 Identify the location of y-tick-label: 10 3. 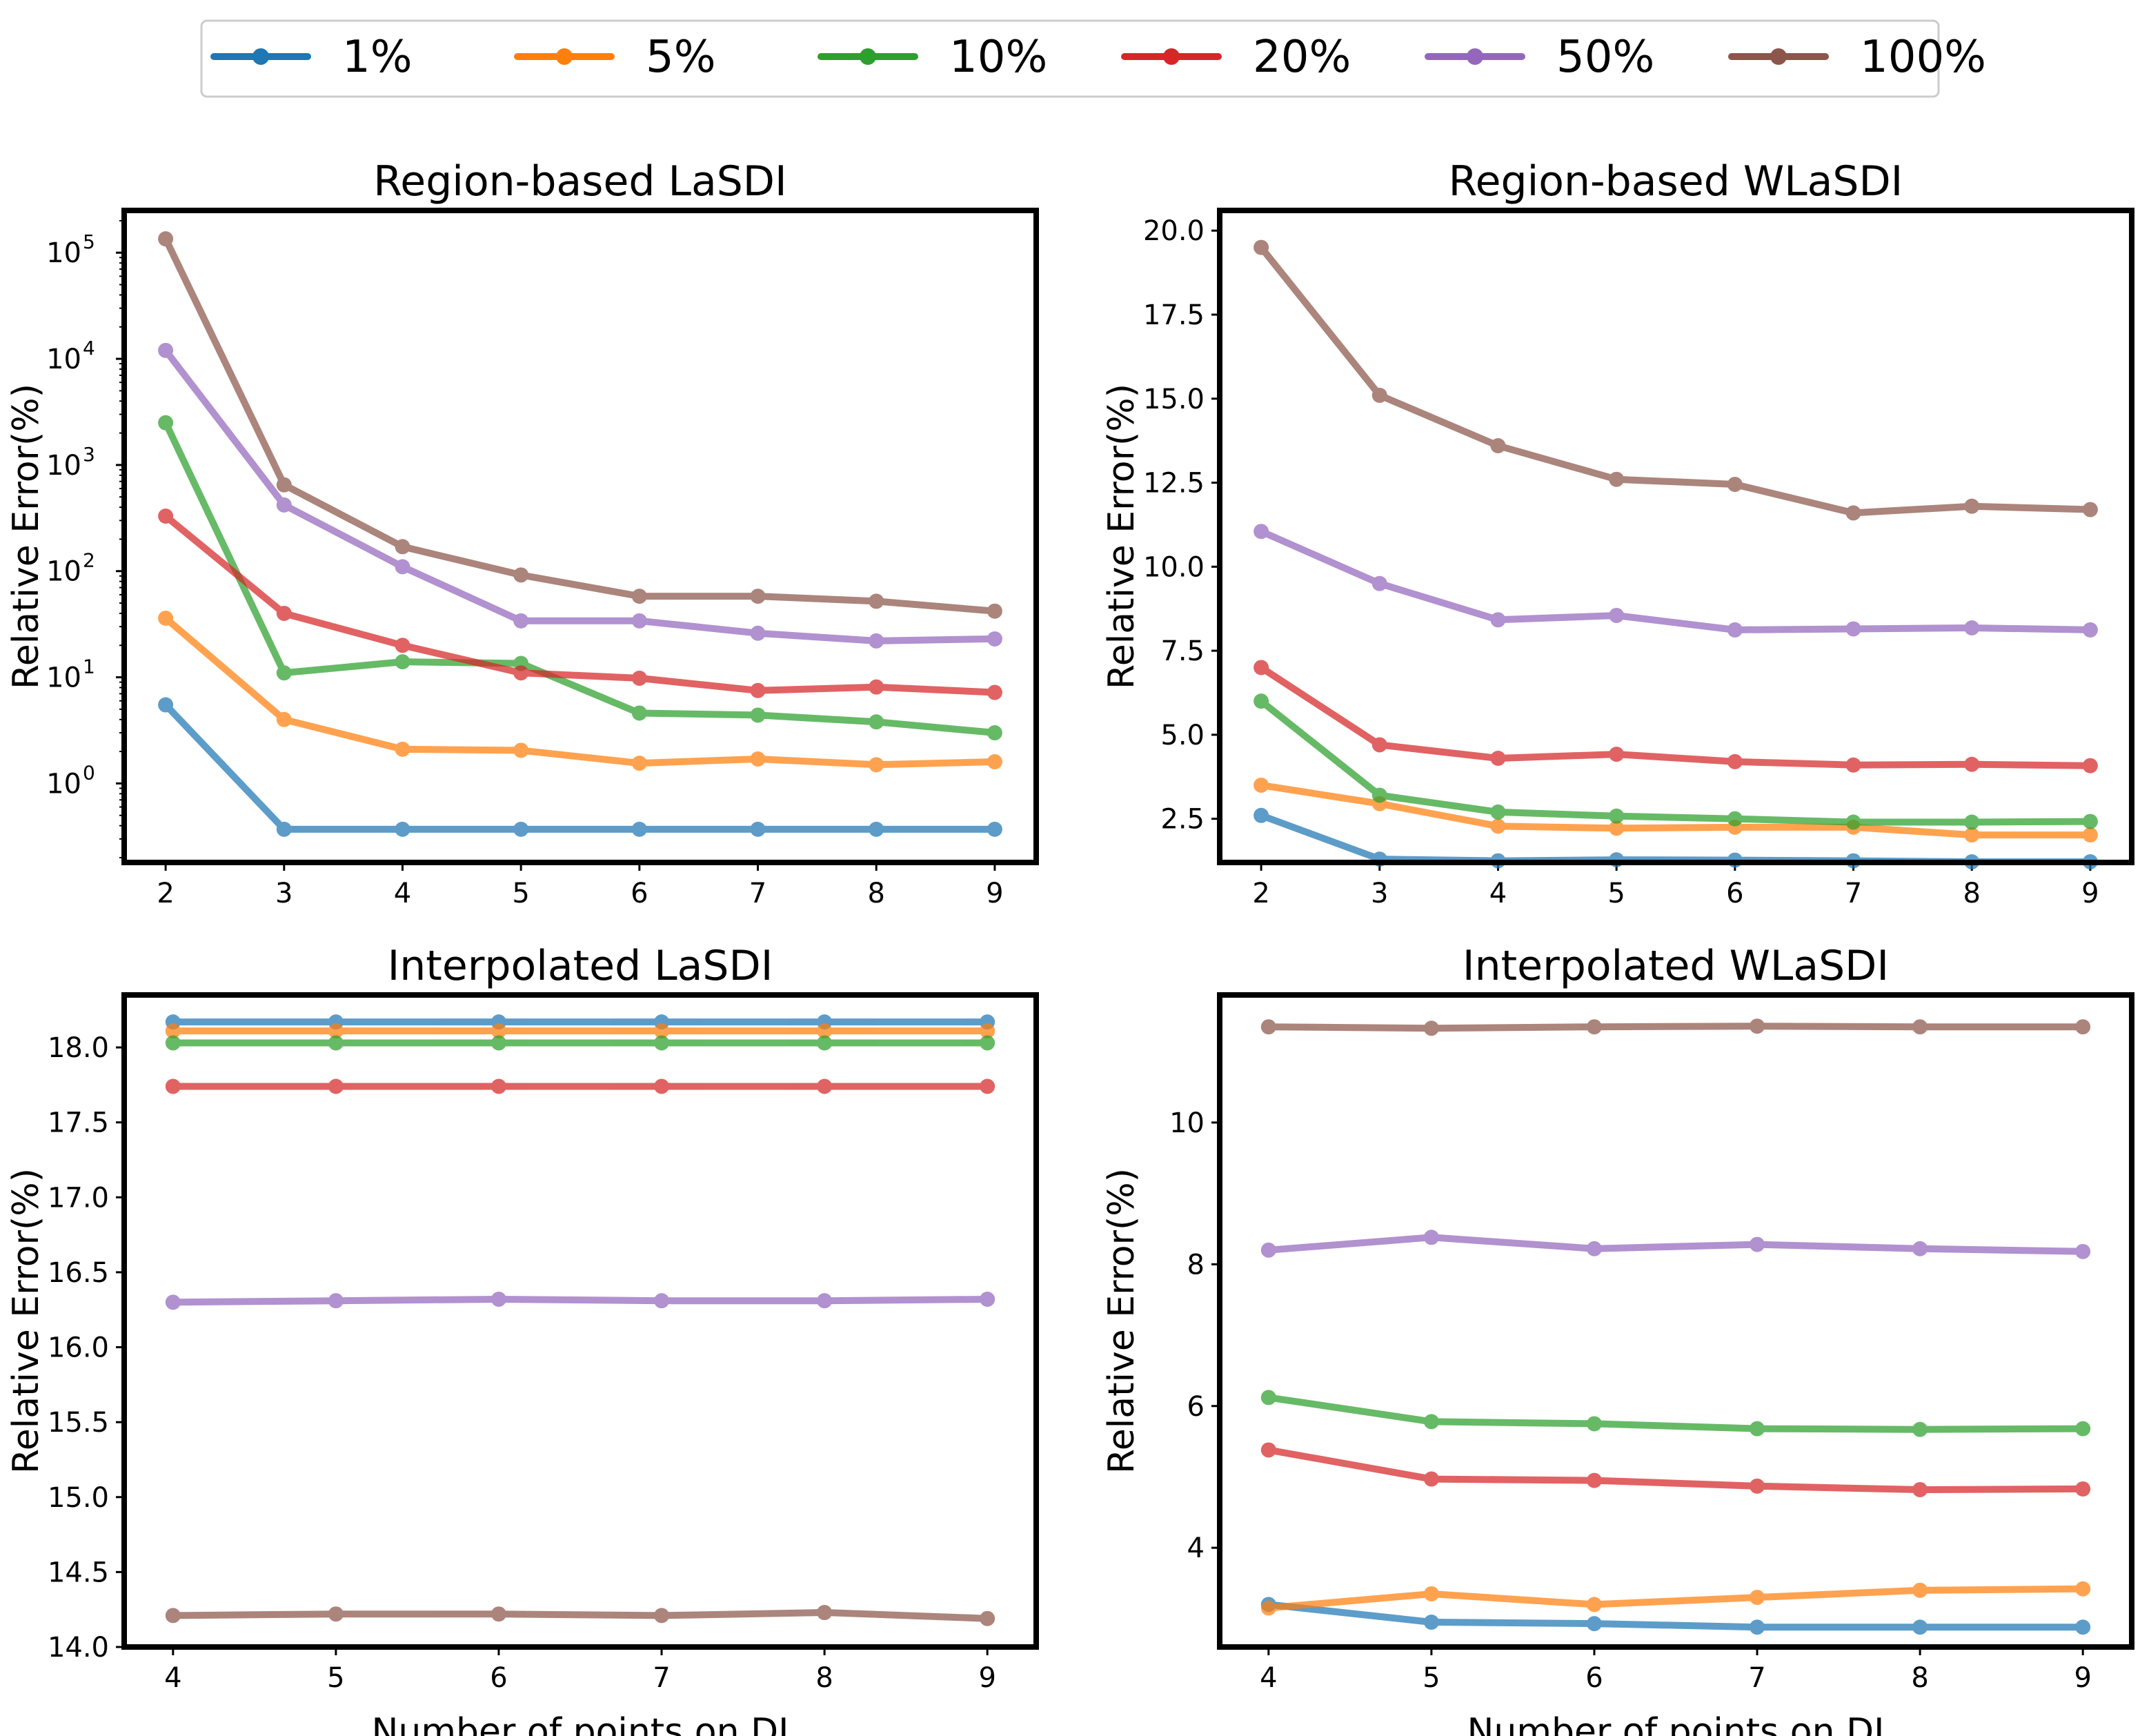
(70, 462).